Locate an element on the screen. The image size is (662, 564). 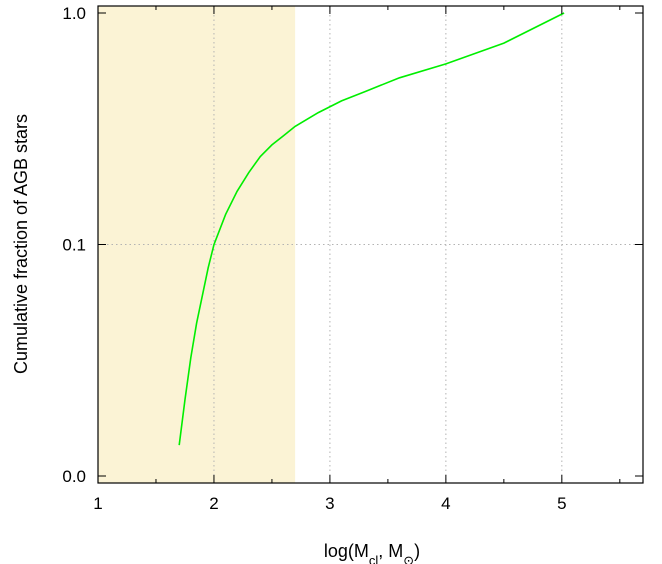
x-tick-label: 3 is located at coordinates (329, 503).